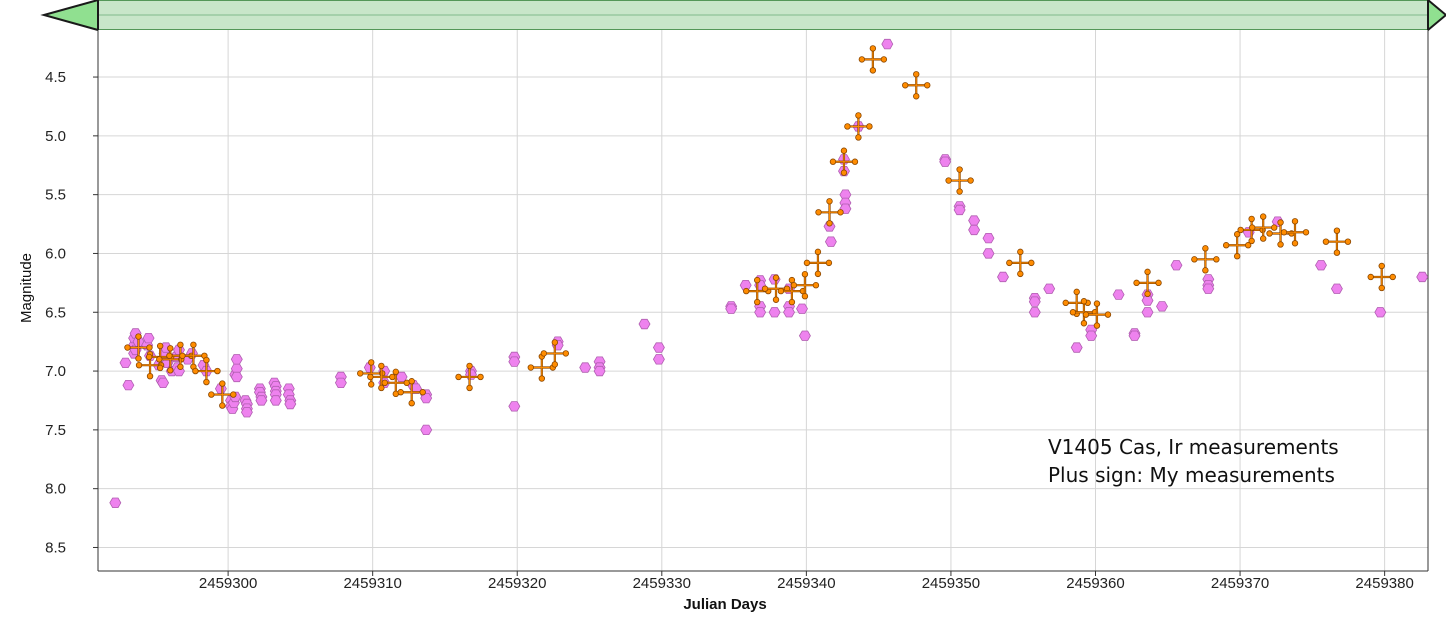 The height and width of the screenshot is (634, 1446). What do you see at coordinates (55, 136) in the screenshot?
I see `y-tick-label: 5.0` at bounding box center [55, 136].